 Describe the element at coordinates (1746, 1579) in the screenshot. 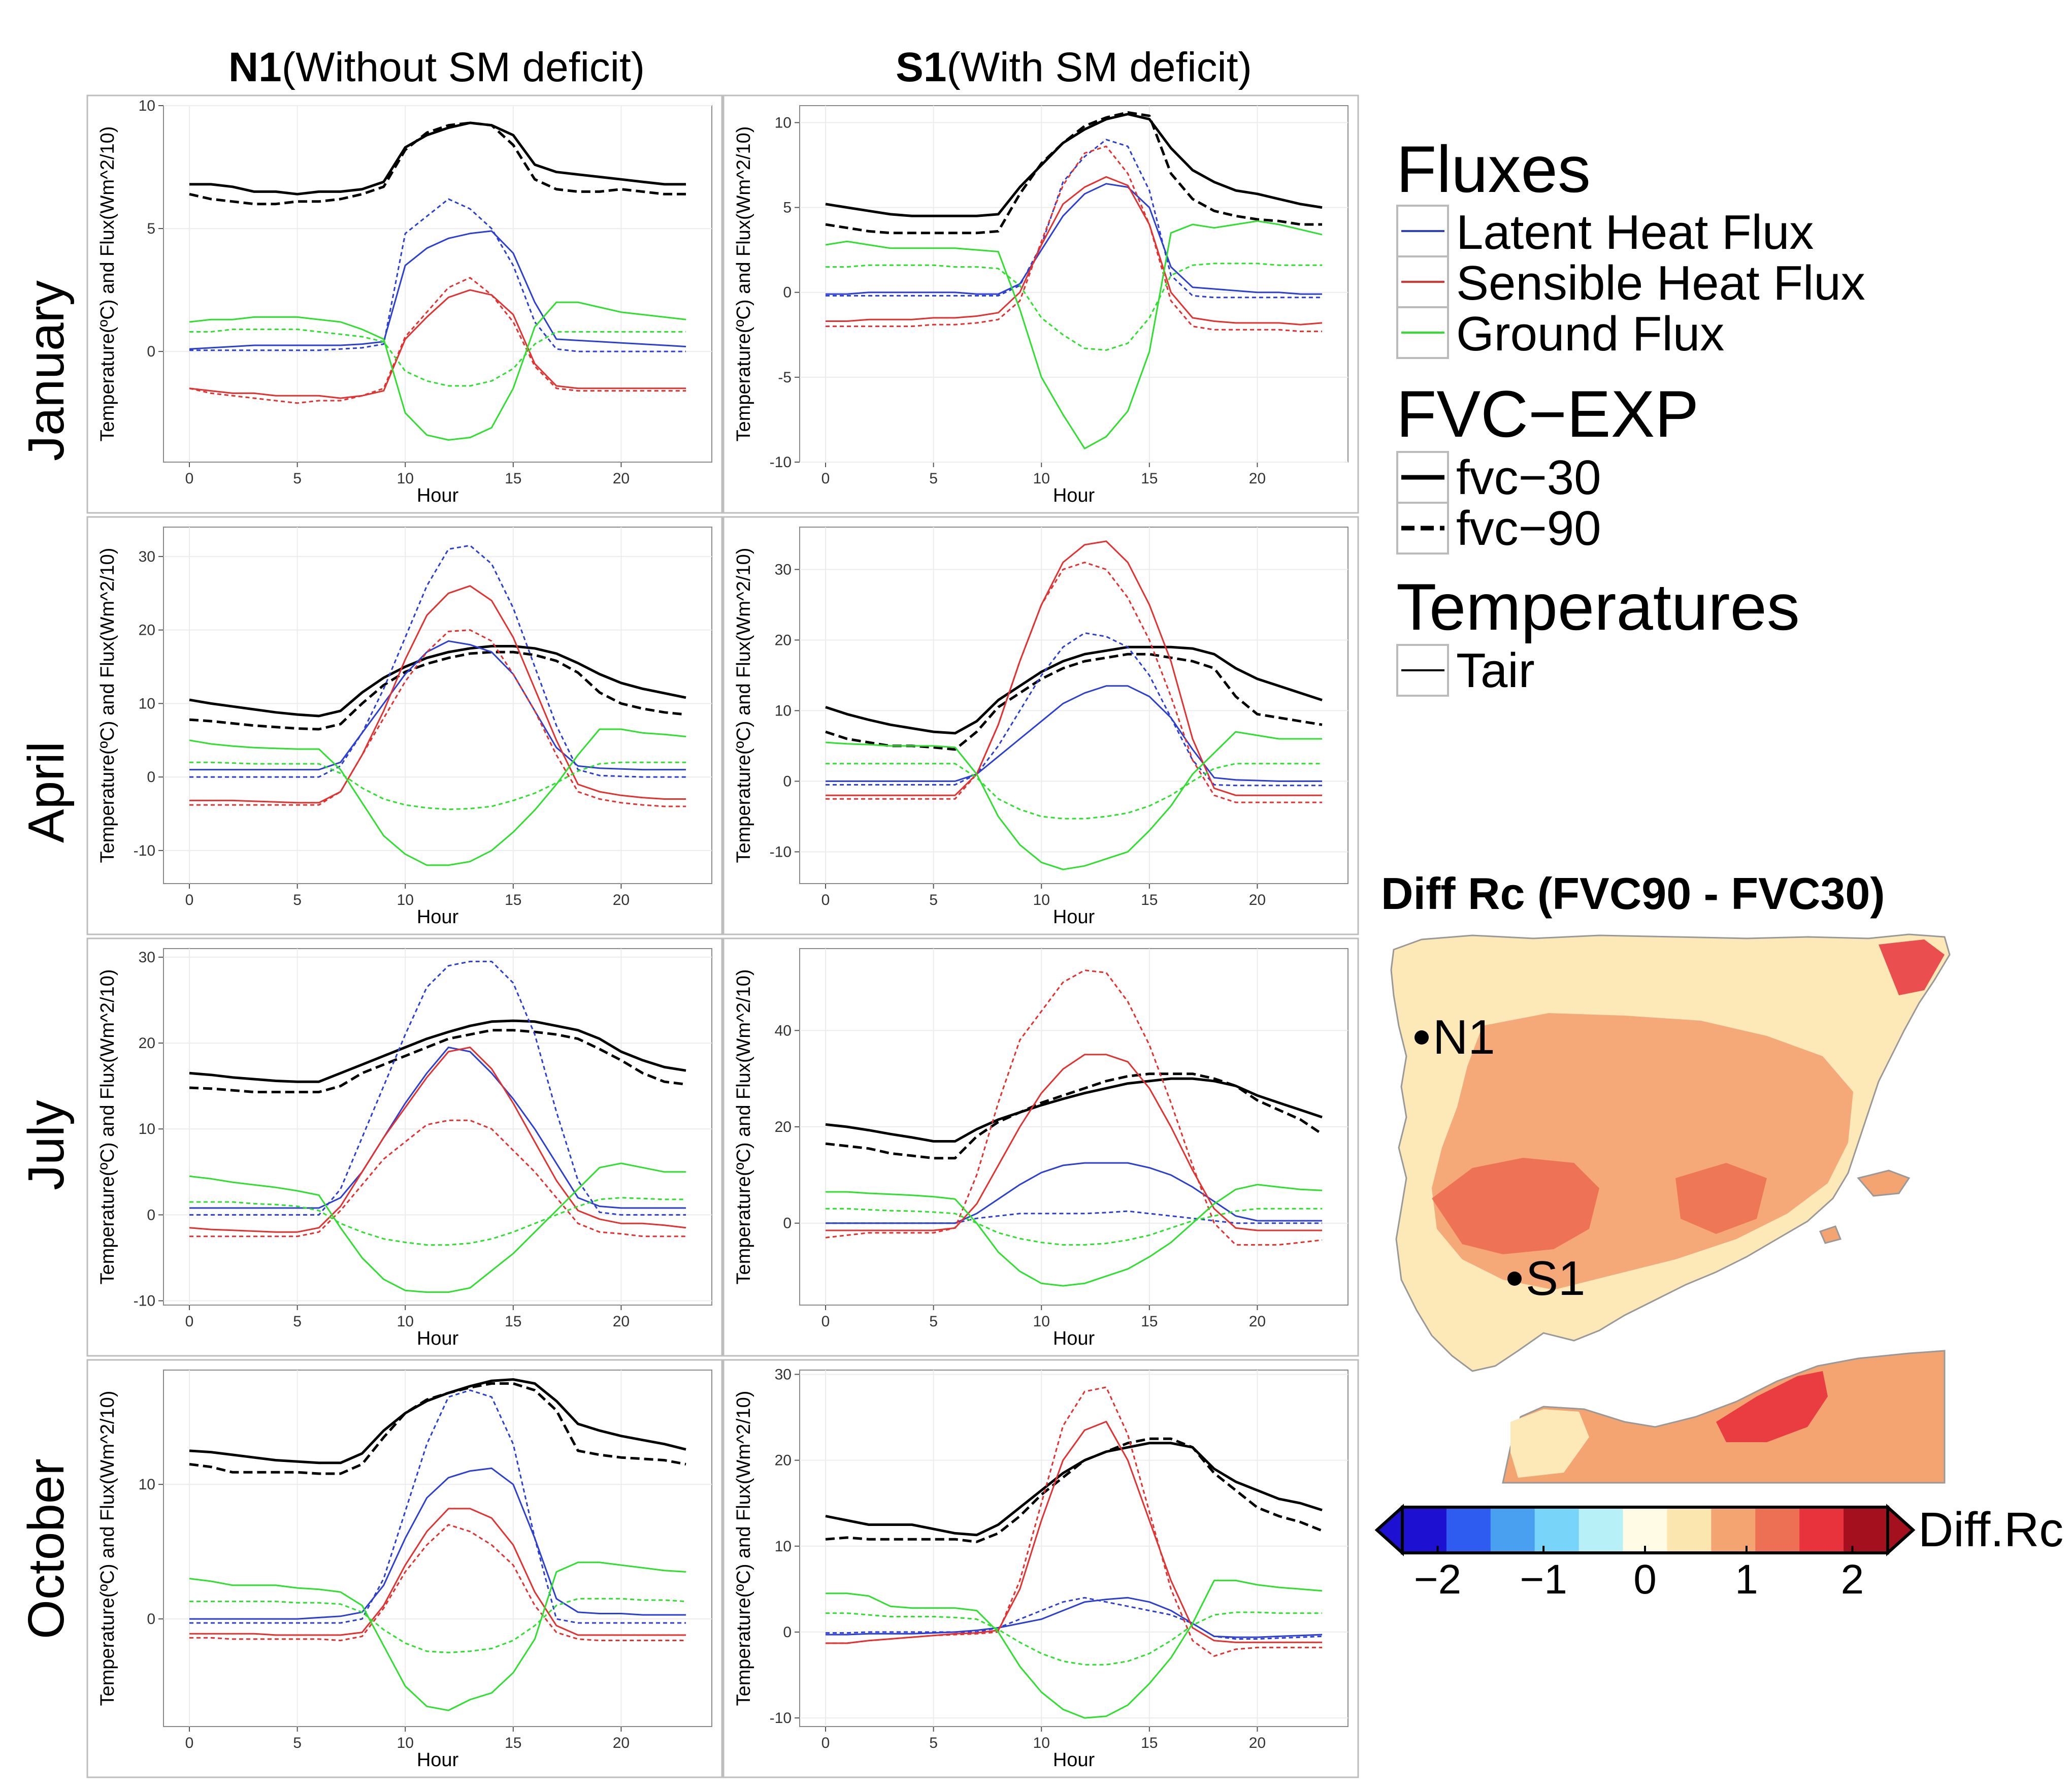

I see `colorbar-tick-label: 1` at that location.